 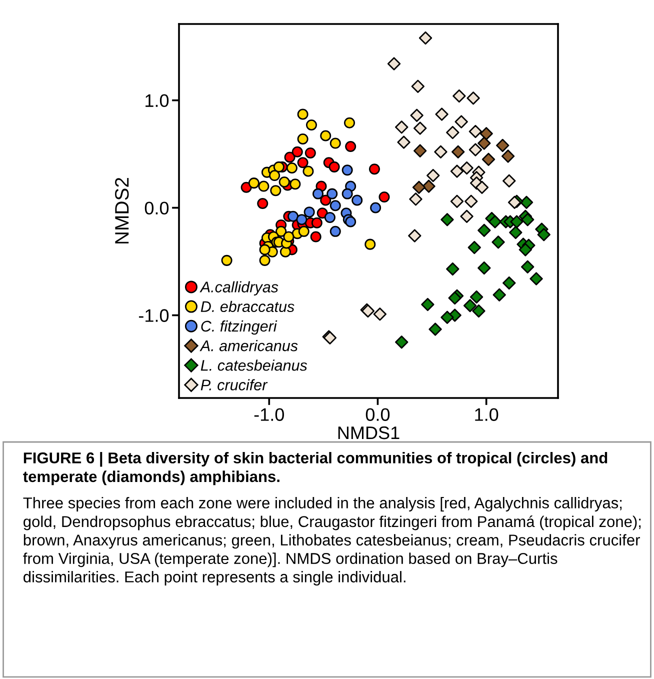 I want to click on y-tick-label: 0.0, so click(x=156, y=208).